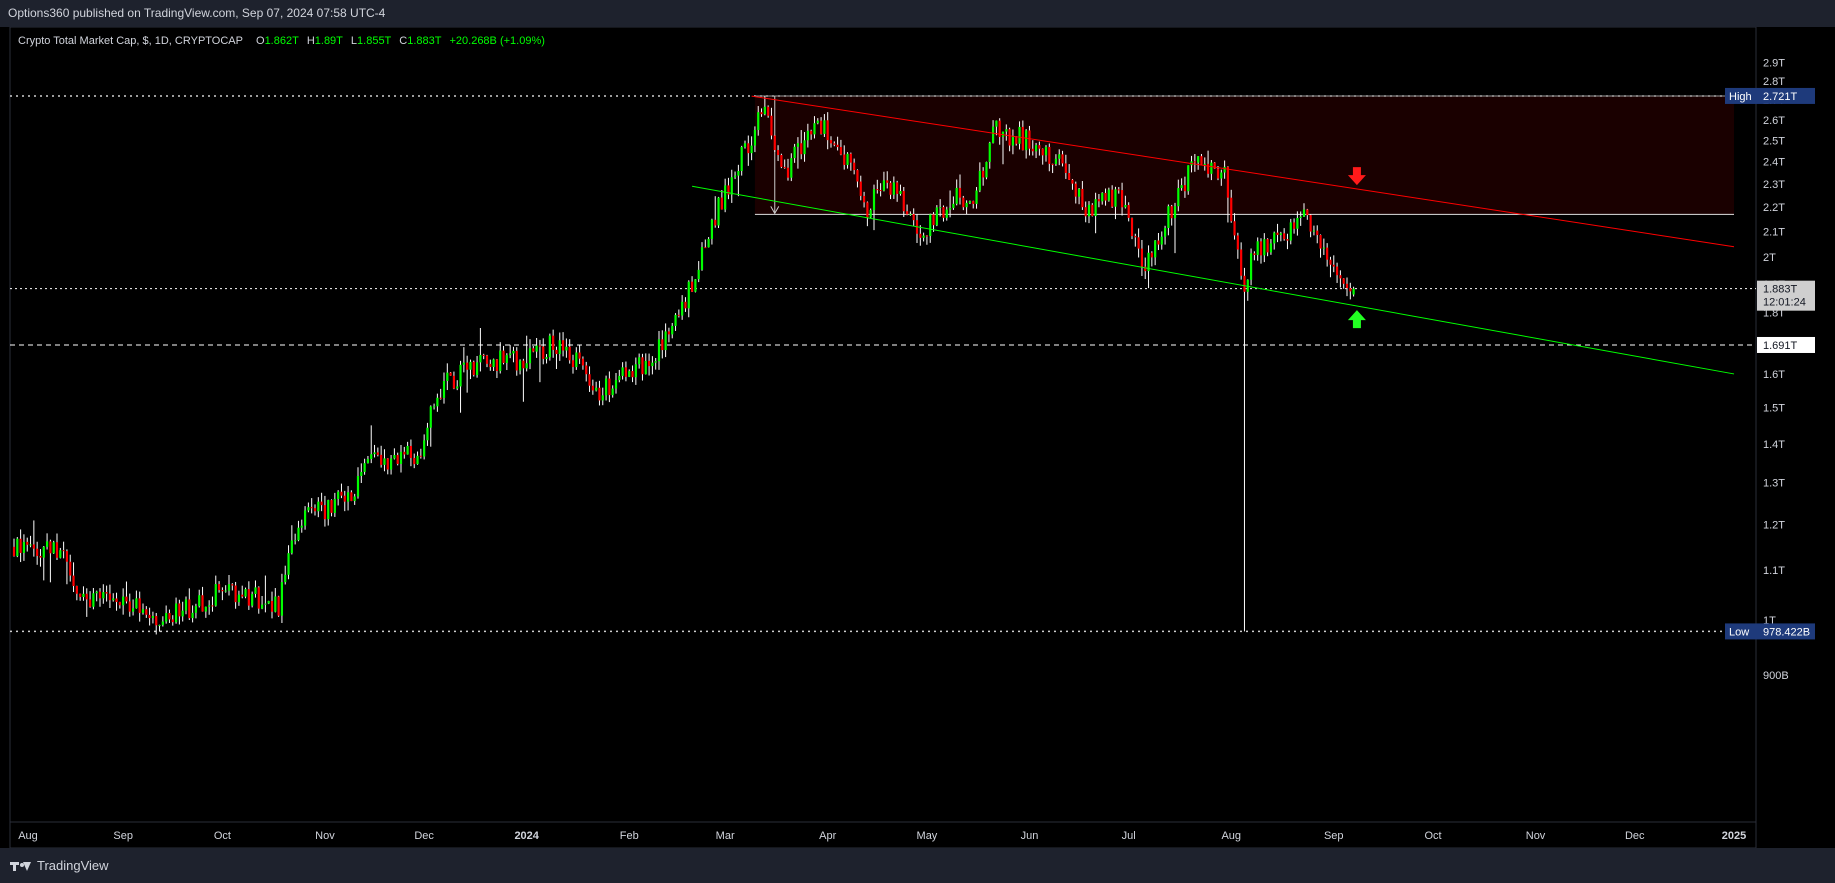  I want to click on time-axis-label: Oct, so click(1432, 836).